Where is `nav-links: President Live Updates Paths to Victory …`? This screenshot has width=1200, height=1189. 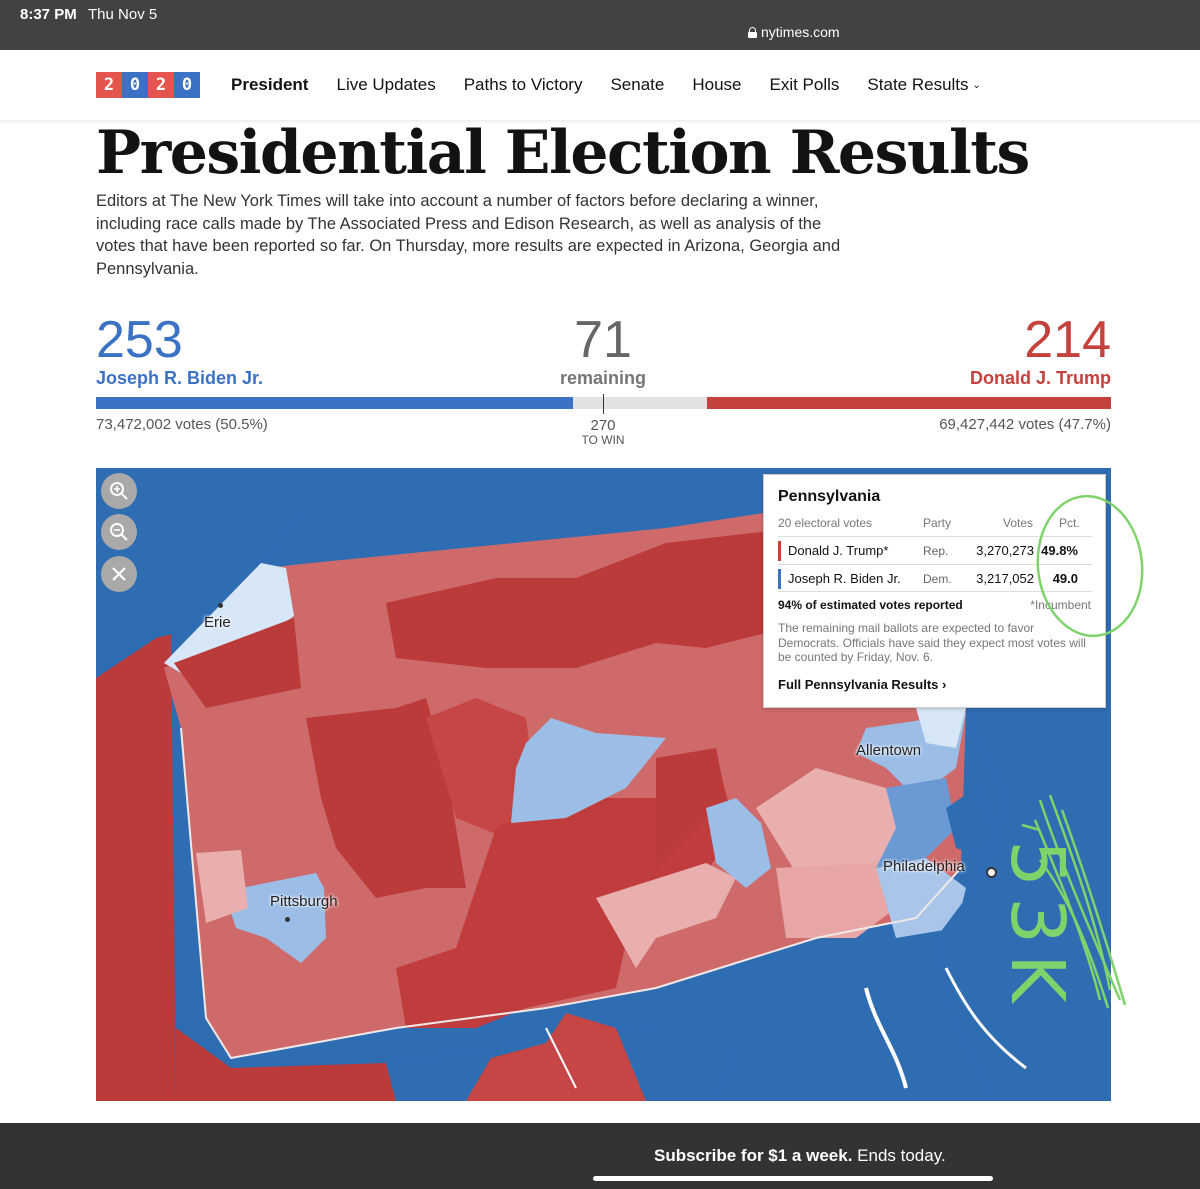 nav-links: President Live Updates Paths to Victory … is located at coordinates (620, 85).